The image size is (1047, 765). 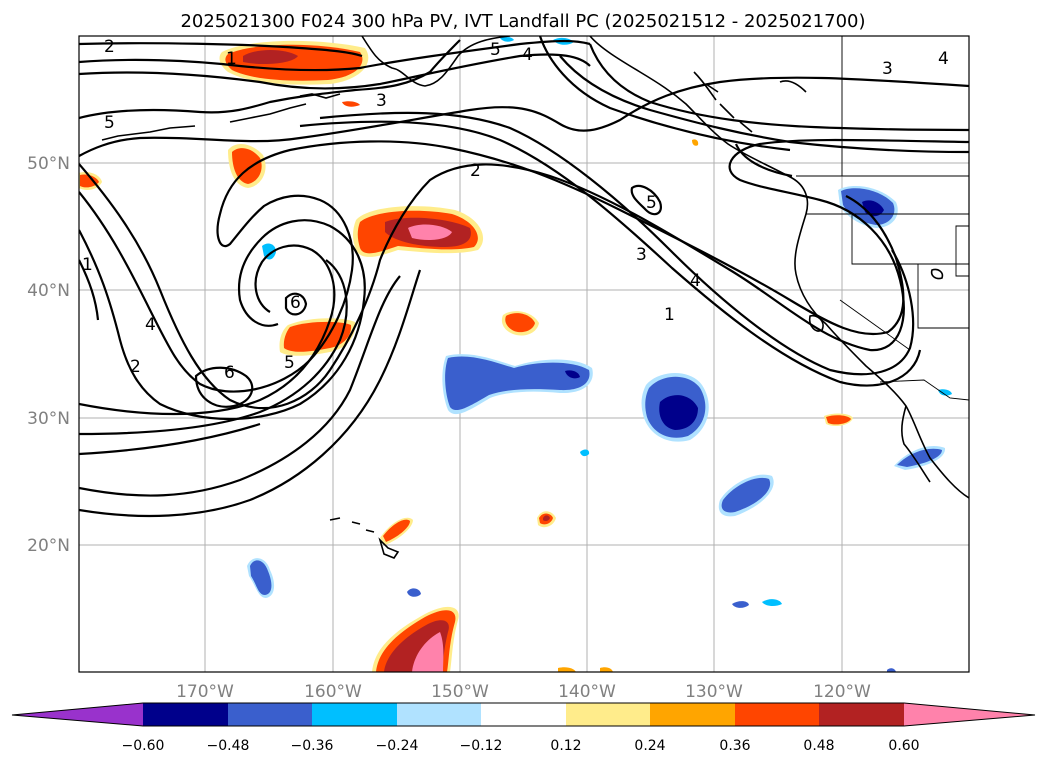 I want to click on lon-label-140w: 140°W, so click(x=587, y=692).